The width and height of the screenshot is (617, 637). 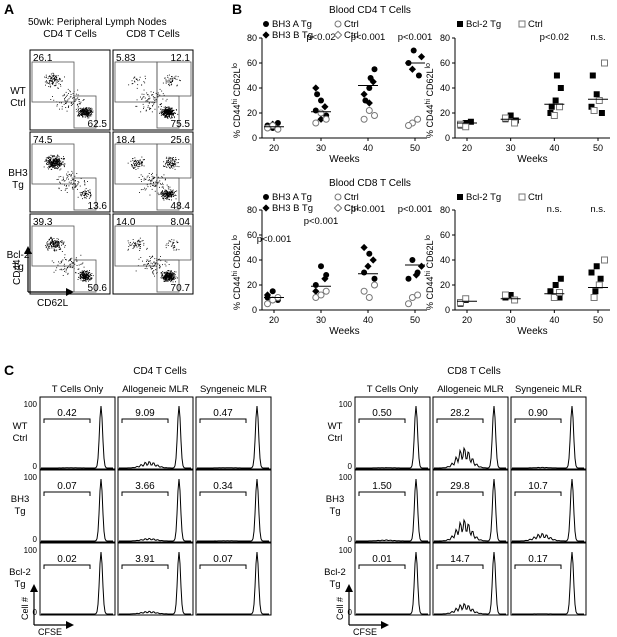 I want to click on flow-gate-value: 39.3, so click(x=43, y=222).